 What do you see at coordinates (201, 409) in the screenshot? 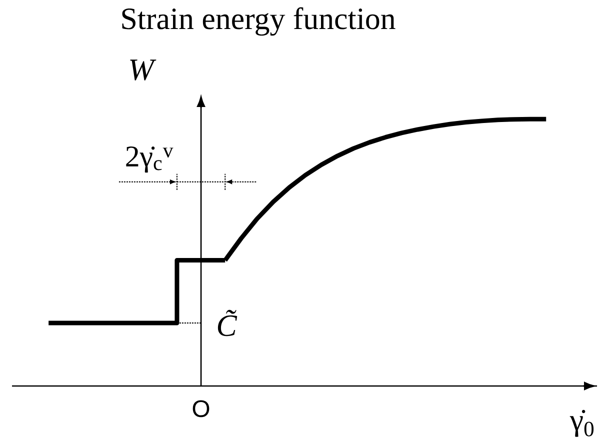
I see `text: O` at bounding box center [201, 409].